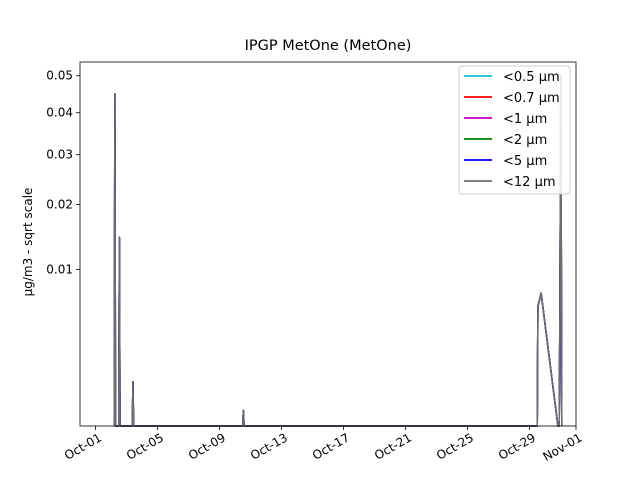 The image size is (640, 480). I want to click on legend-entry: <0.7 µm, so click(531, 98).